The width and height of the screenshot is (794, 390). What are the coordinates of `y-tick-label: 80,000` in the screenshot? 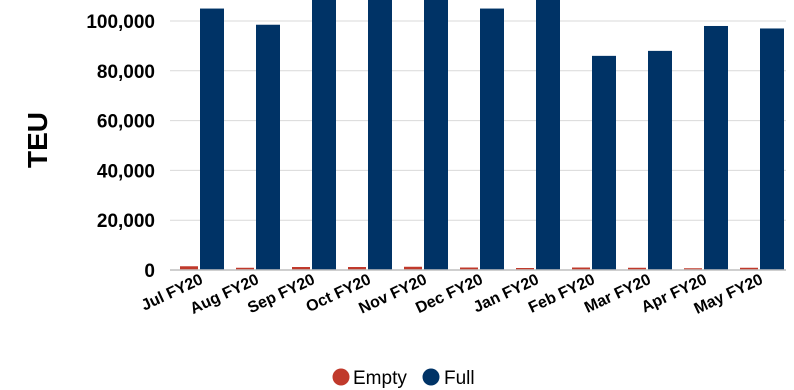 It's located at (126, 72).